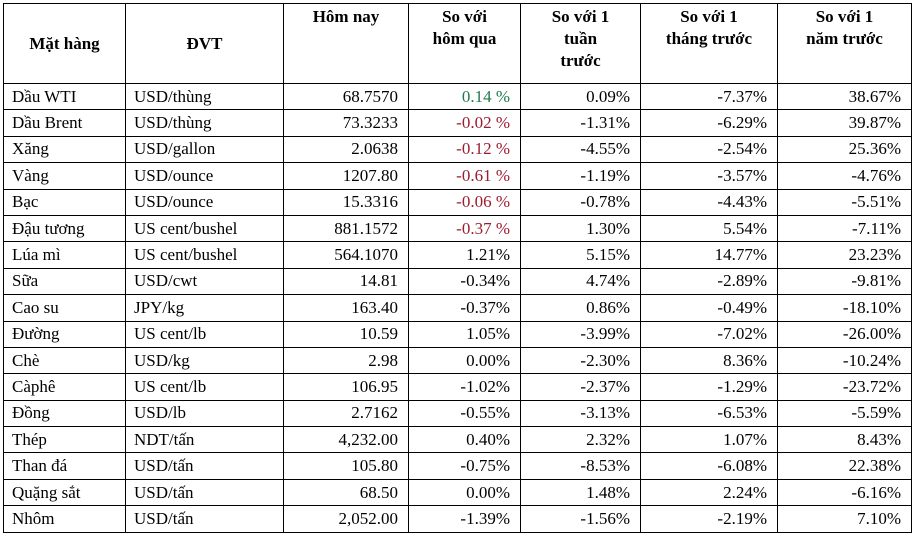 The image size is (915, 538). Describe the element at coordinates (844, 123) in the screenshot. I see `cell-vs-year: 39.87%` at that location.